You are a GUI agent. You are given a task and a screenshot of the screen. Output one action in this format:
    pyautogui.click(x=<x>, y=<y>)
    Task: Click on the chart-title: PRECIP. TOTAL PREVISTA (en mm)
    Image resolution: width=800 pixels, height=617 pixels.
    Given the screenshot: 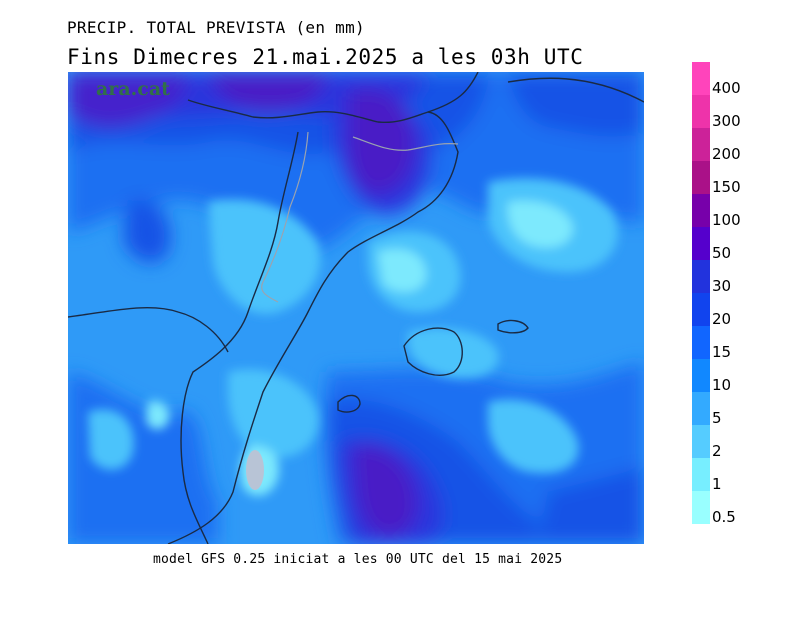 What is the action you would take?
    pyautogui.click(x=216, y=27)
    